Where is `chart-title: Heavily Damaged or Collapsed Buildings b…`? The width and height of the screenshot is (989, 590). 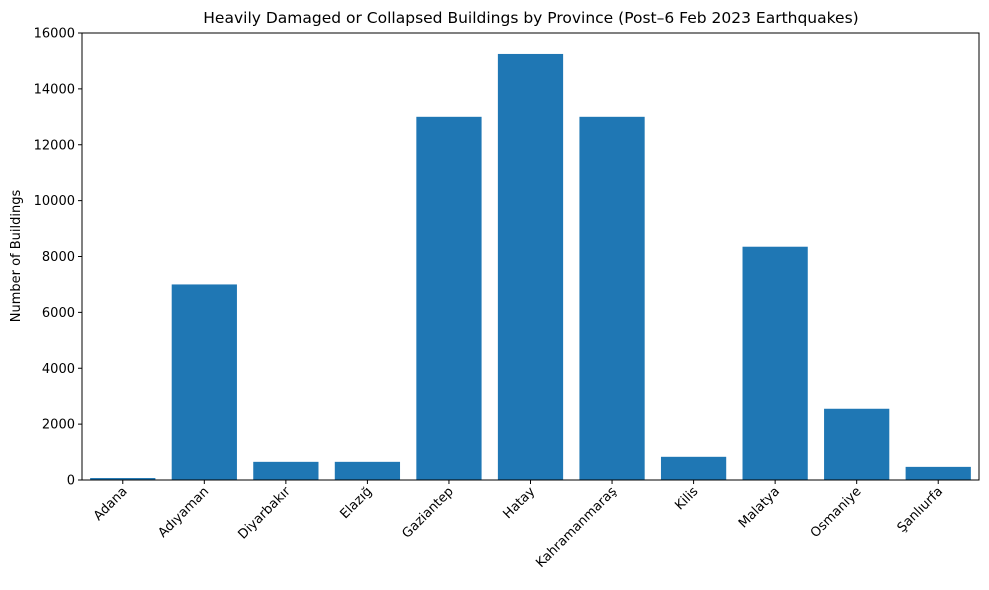 chart-title: Heavily Damaged or Collapsed Buildings b… is located at coordinates (530, 18).